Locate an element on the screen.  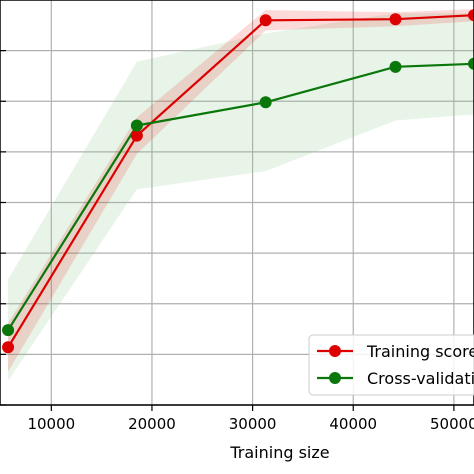
legend-marker-cv is located at coordinates (335, 378).